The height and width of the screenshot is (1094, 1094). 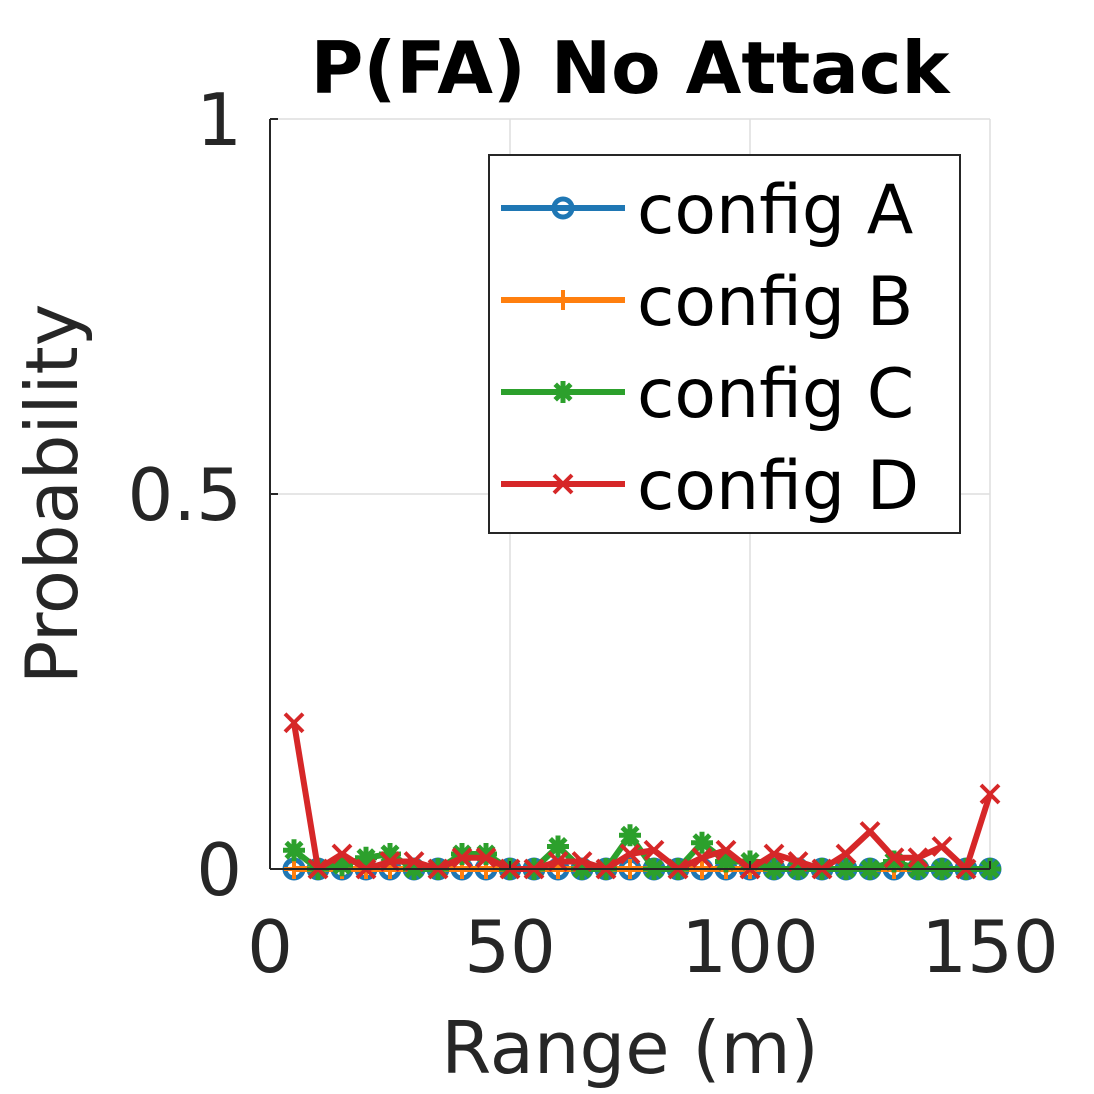 I want to click on x-tick-label: 100, so click(x=749, y=947).